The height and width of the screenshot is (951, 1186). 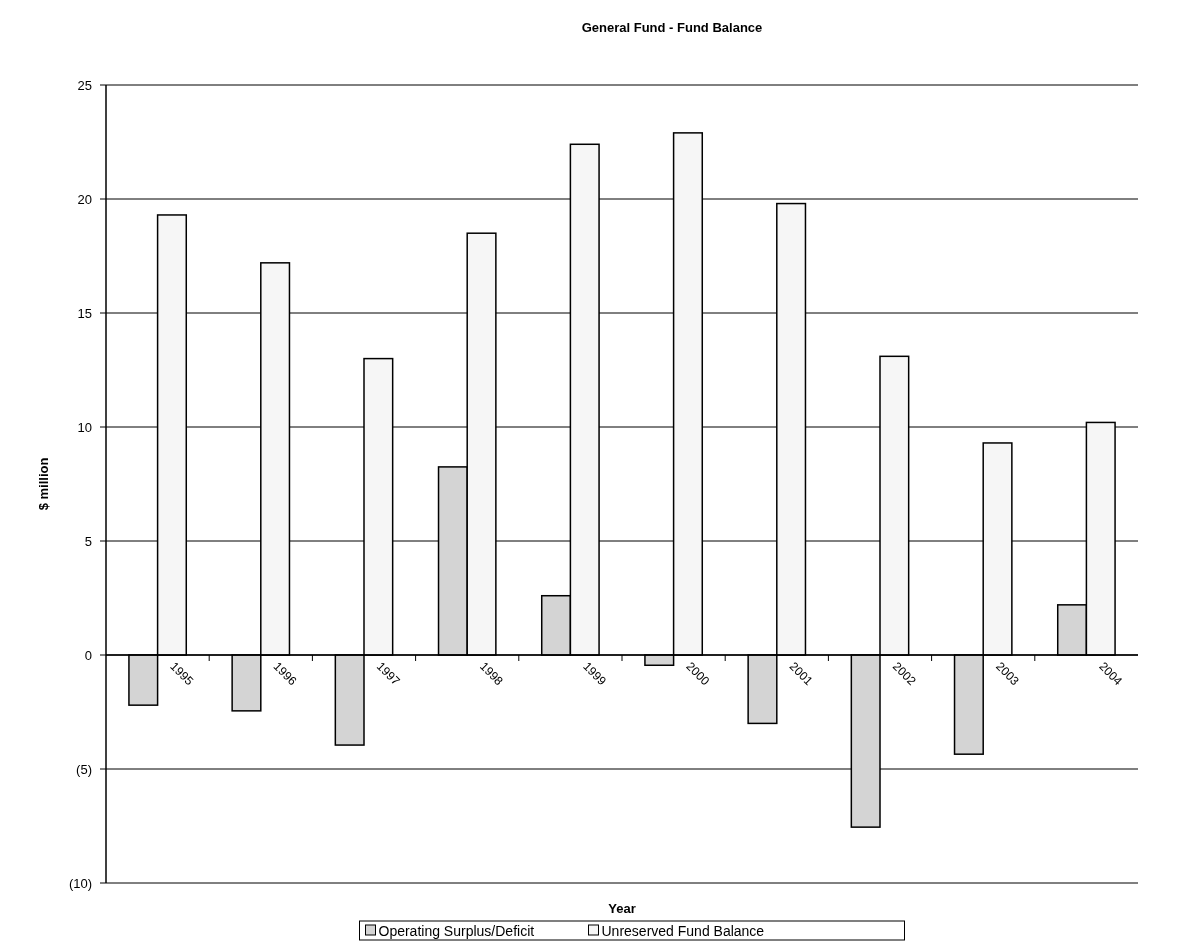 I want to click on y-tick-label: 25, so click(x=84, y=85).